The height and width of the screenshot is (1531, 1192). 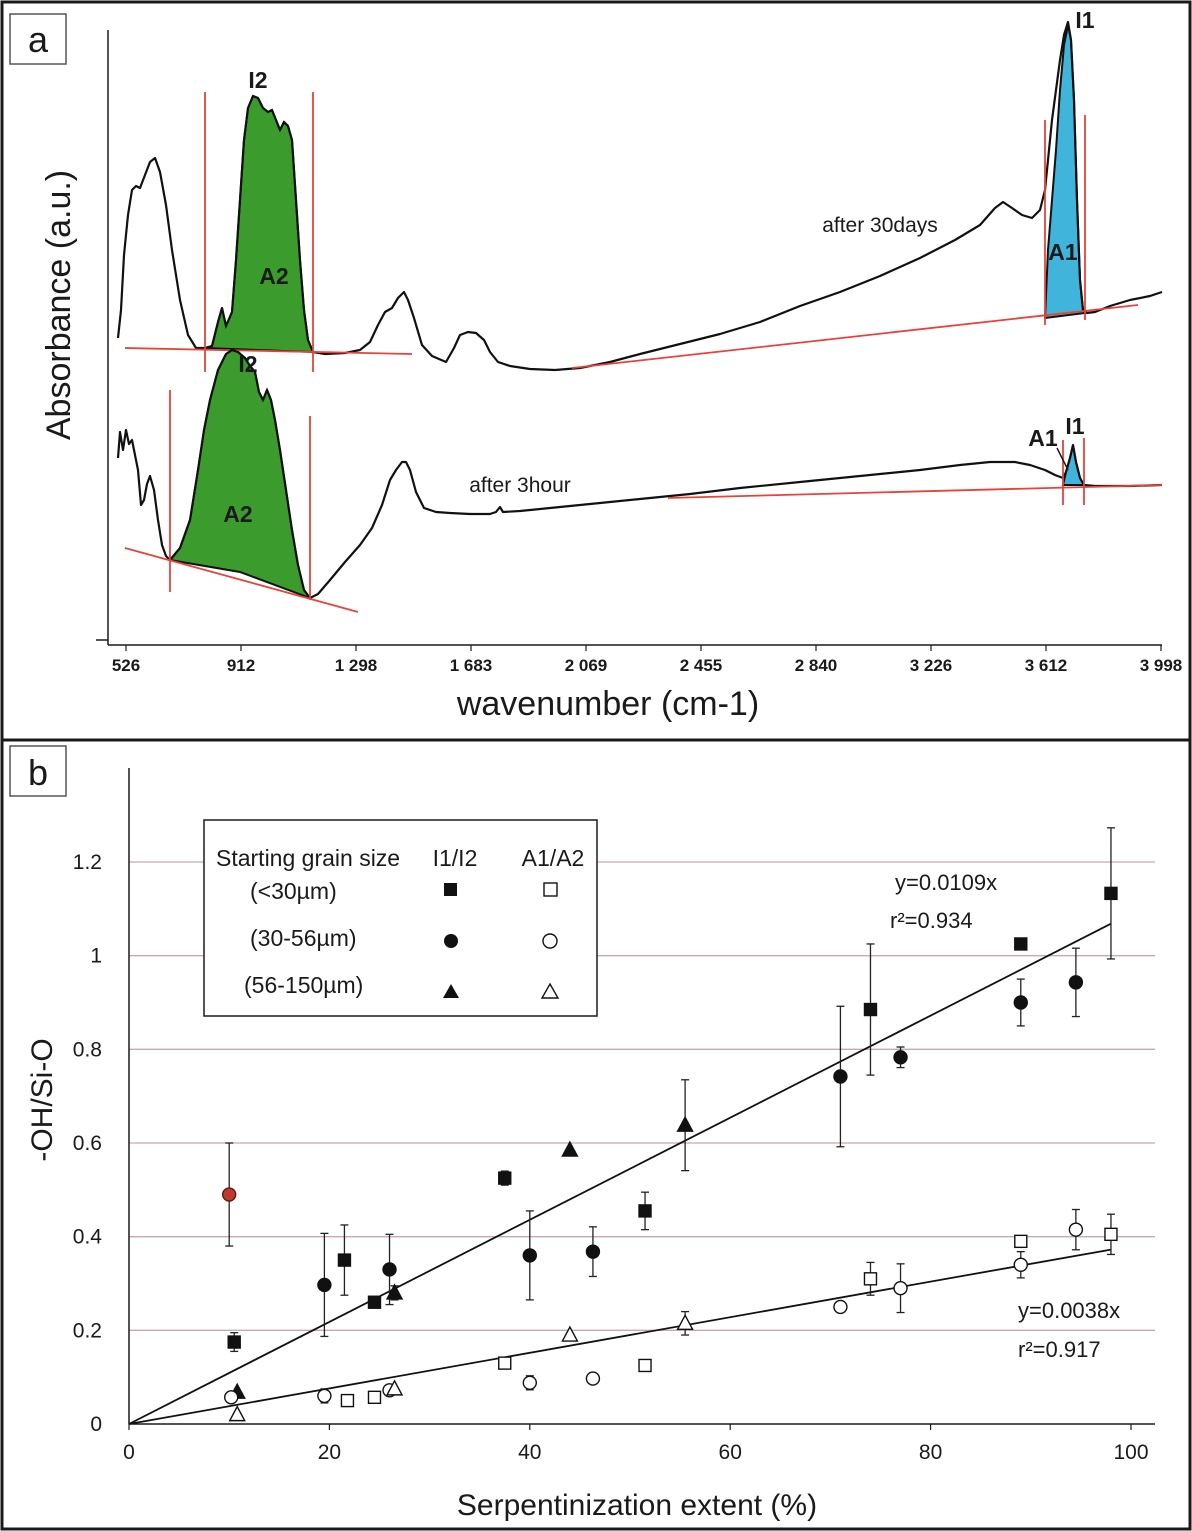 I want to click on y-tick-label: 0.4, so click(x=88, y=1237).